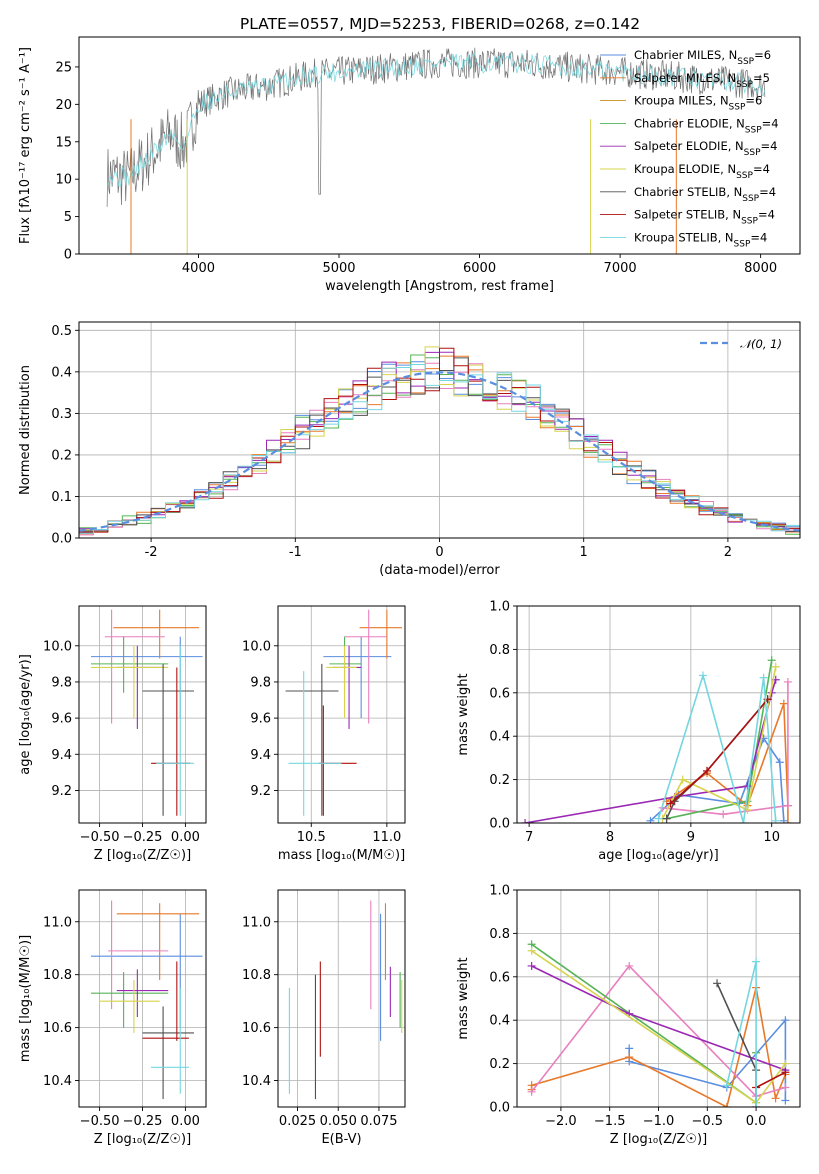 This screenshot has height=1174, width=819. Describe the element at coordinates (295, 552) in the screenshot. I see `tick-label-x: -1` at that location.